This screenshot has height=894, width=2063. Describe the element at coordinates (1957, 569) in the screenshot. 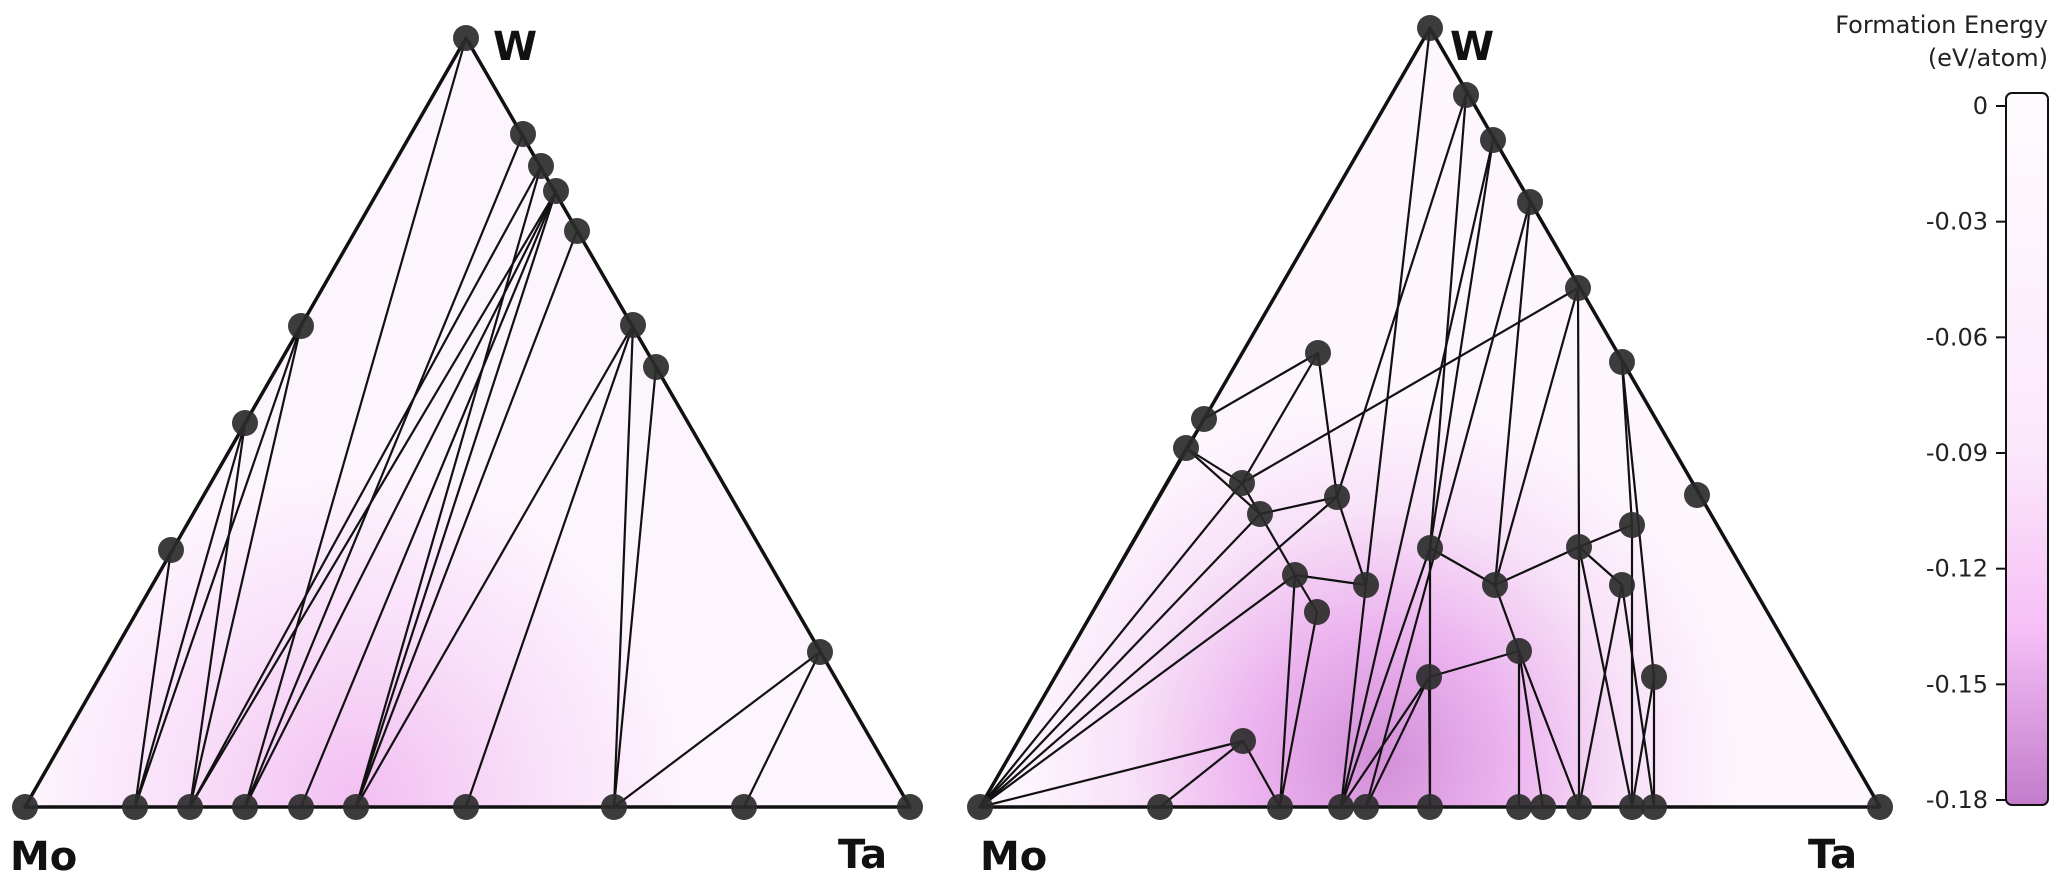

I see `colorbar-tick-label: -0.12` at that location.